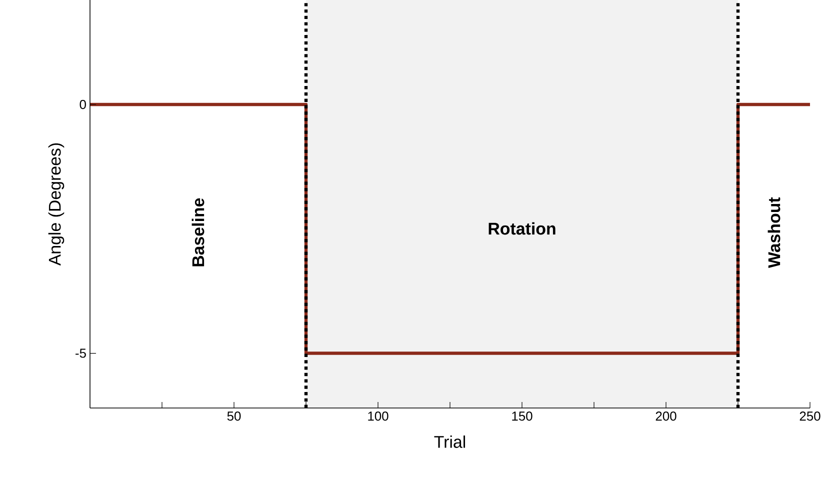  Describe the element at coordinates (378, 416) in the screenshot. I see `x-tick-label: 100` at that location.